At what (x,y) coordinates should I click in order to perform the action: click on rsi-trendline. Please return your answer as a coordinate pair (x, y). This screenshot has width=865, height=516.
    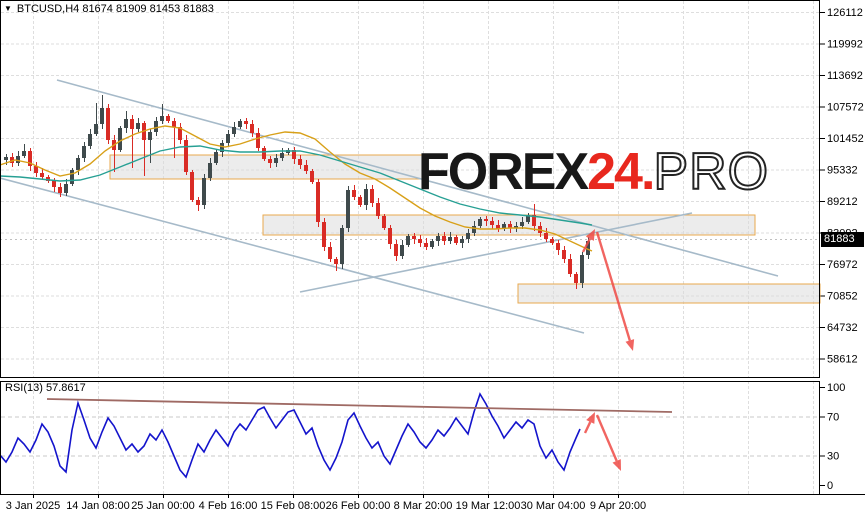
    Looking at the image, I should click on (359, 405).